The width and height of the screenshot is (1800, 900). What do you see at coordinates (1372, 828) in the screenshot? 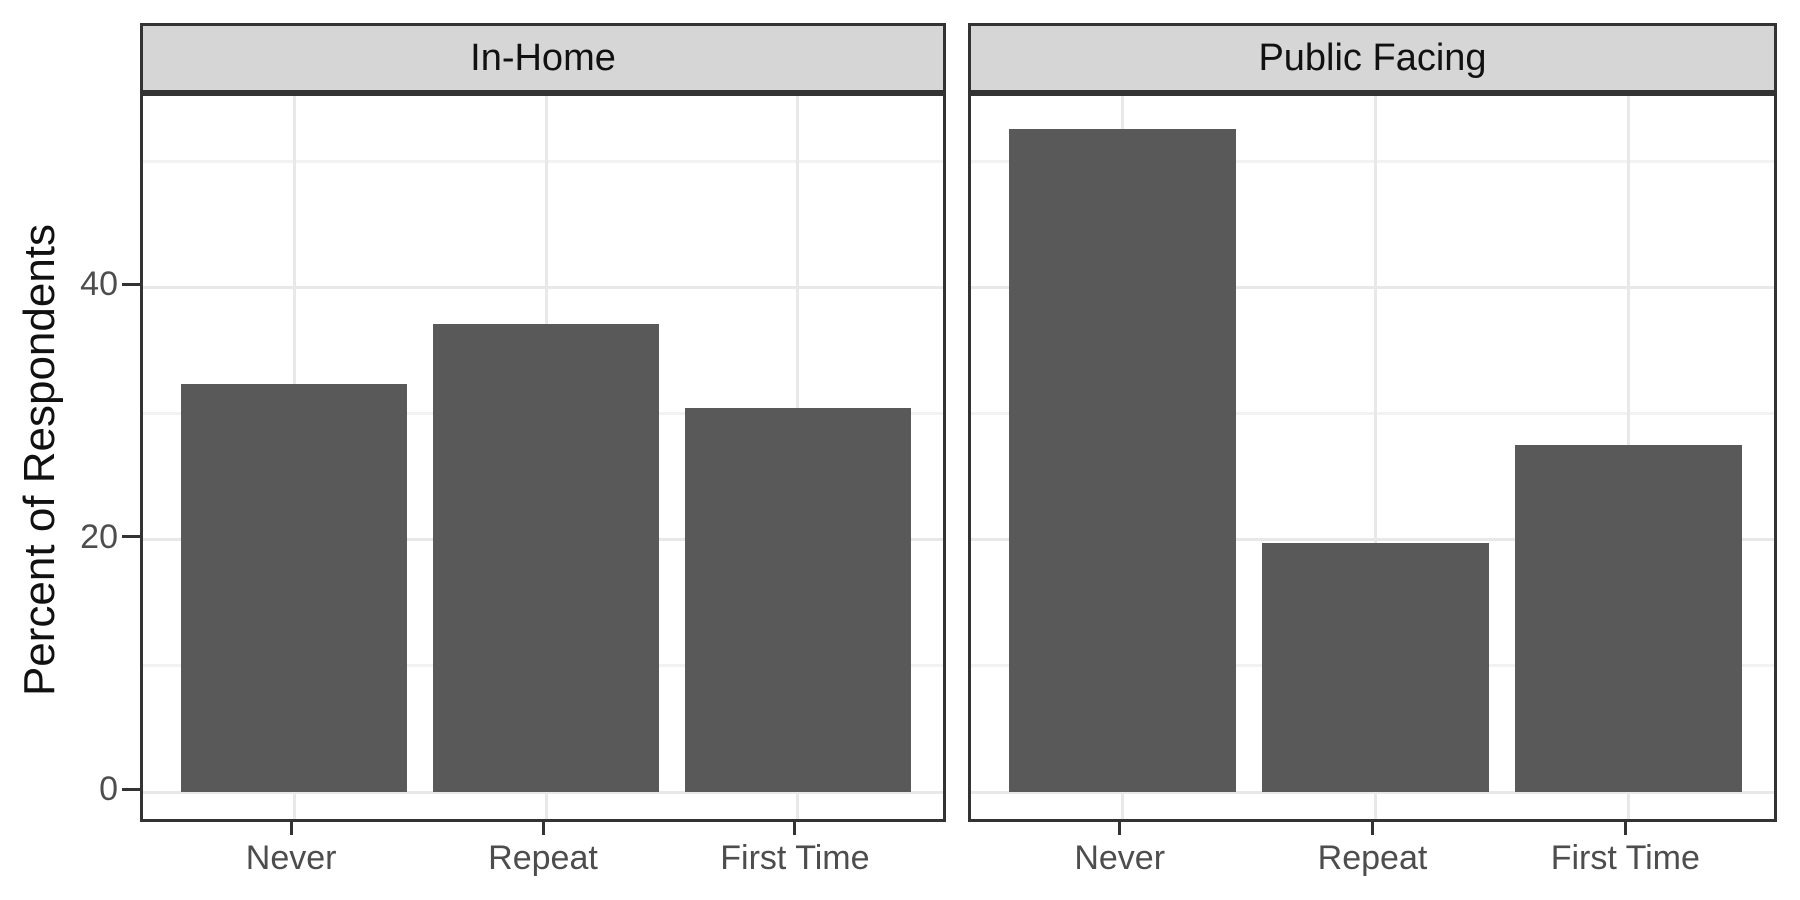
I see `x-tick-public-facing-repeat` at bounding box center [1372, 828].